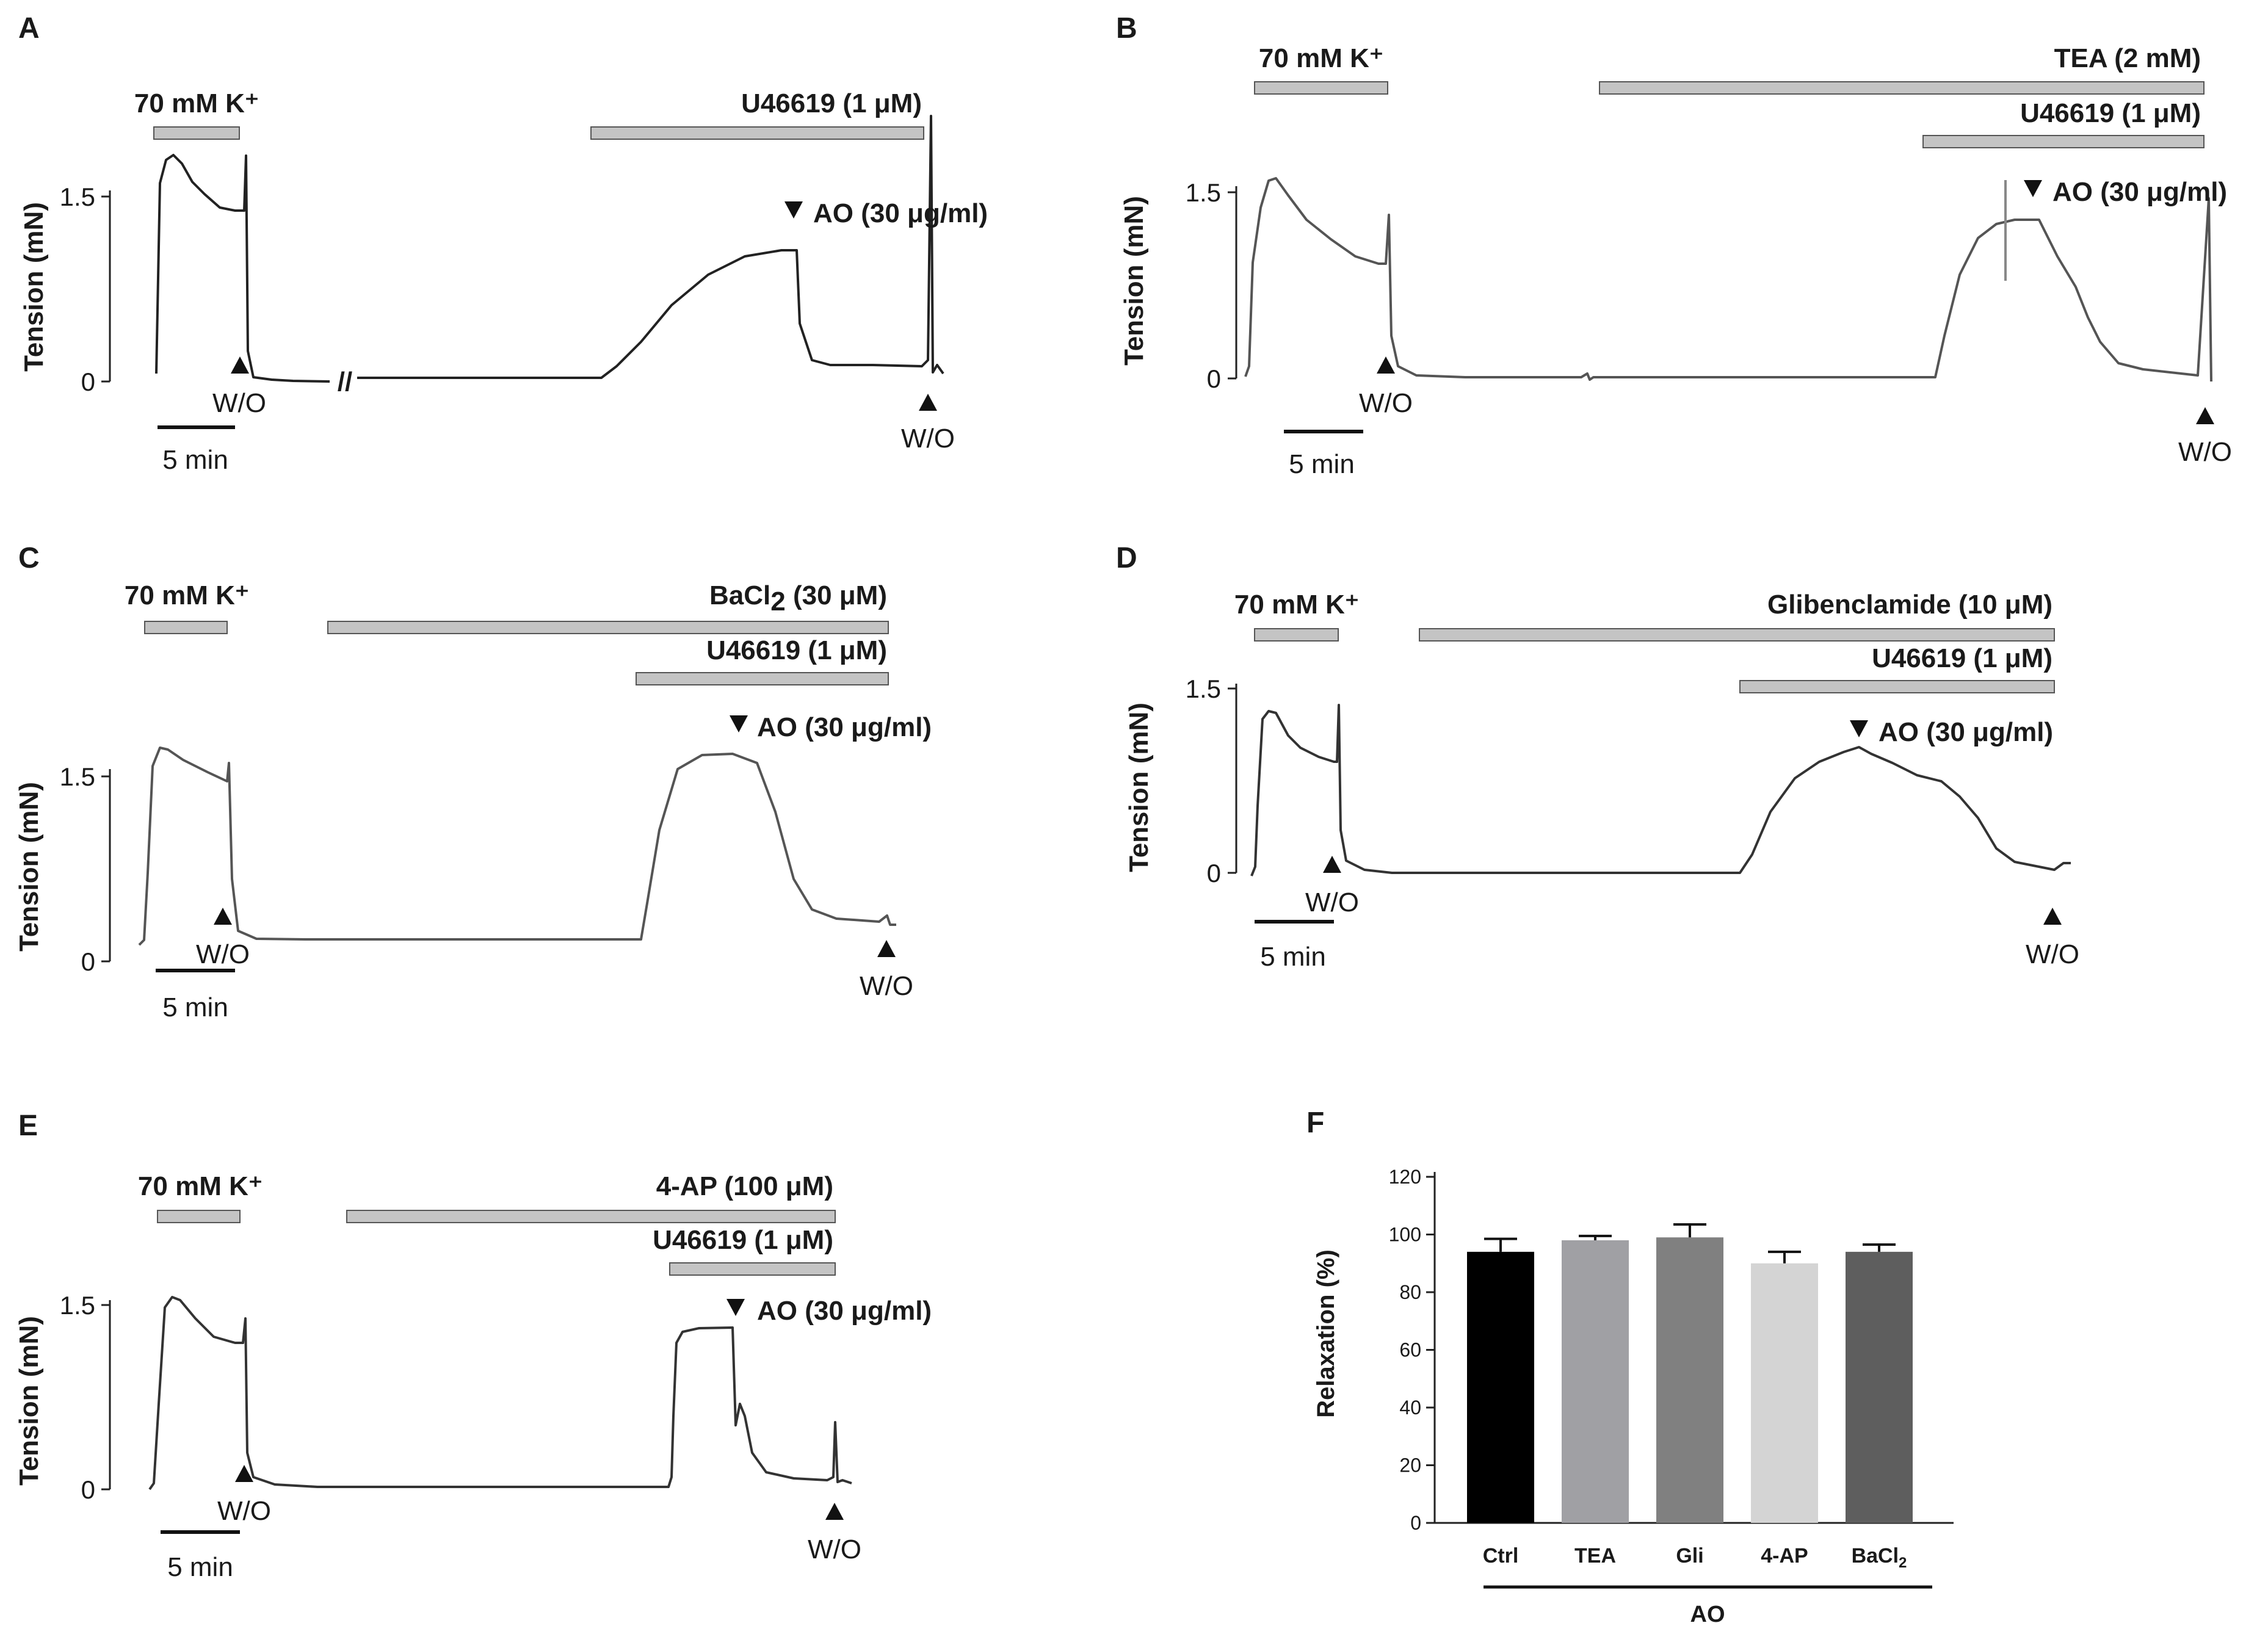 This screenshot has height=1634, width=2268. Describe the element at coordinates (2063, 141) in the screenshot. I see `panel-b-u46619-bar` at that location.